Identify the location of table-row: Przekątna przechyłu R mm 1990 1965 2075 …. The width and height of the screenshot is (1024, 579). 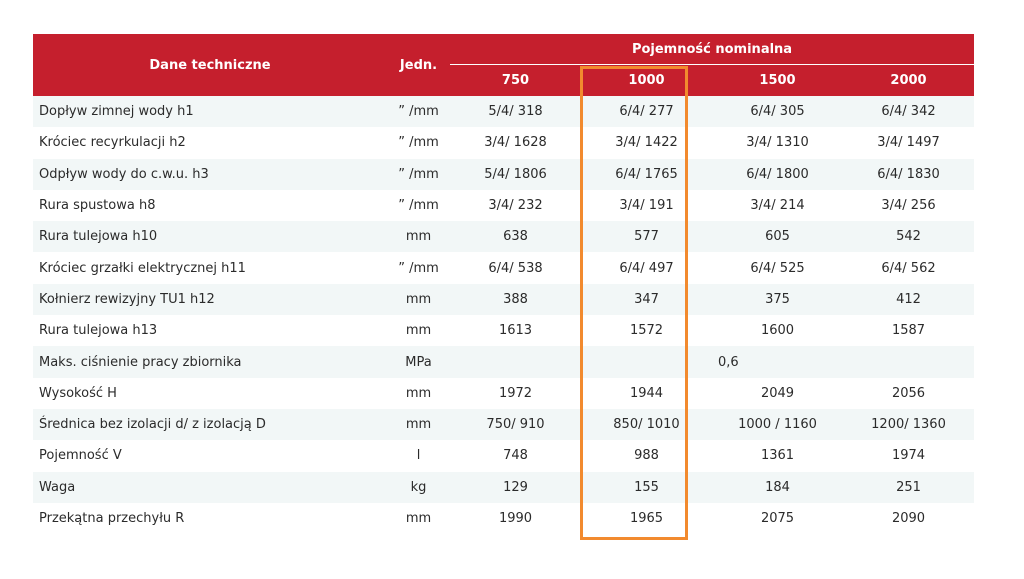
(504, 518).